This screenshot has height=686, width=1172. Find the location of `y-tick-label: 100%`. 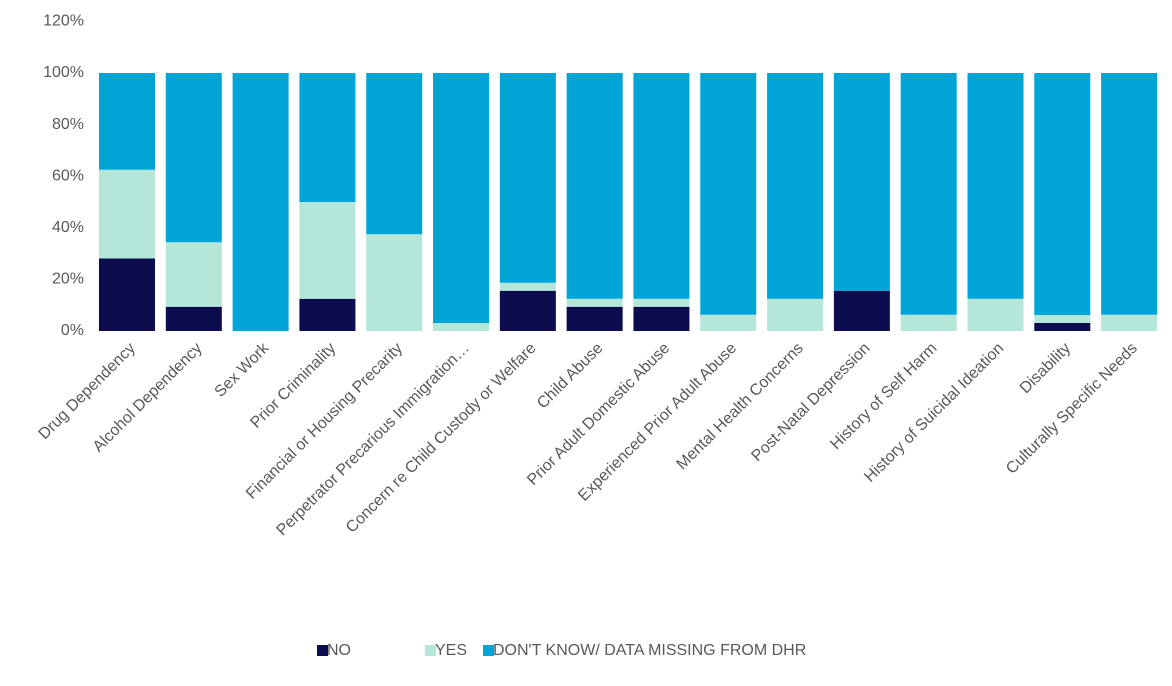

y-tick-label: 100% is located at coordinates (63, 72).